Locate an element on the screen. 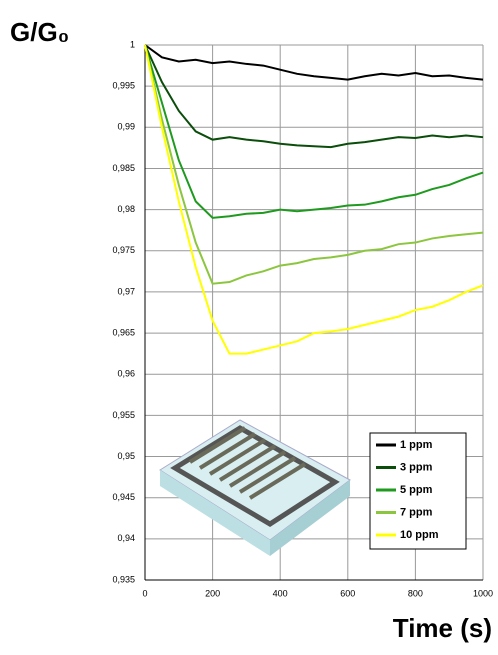 The image size is (498, 655). y-tick-label: 0,99 is located at coordinates (126, 127).